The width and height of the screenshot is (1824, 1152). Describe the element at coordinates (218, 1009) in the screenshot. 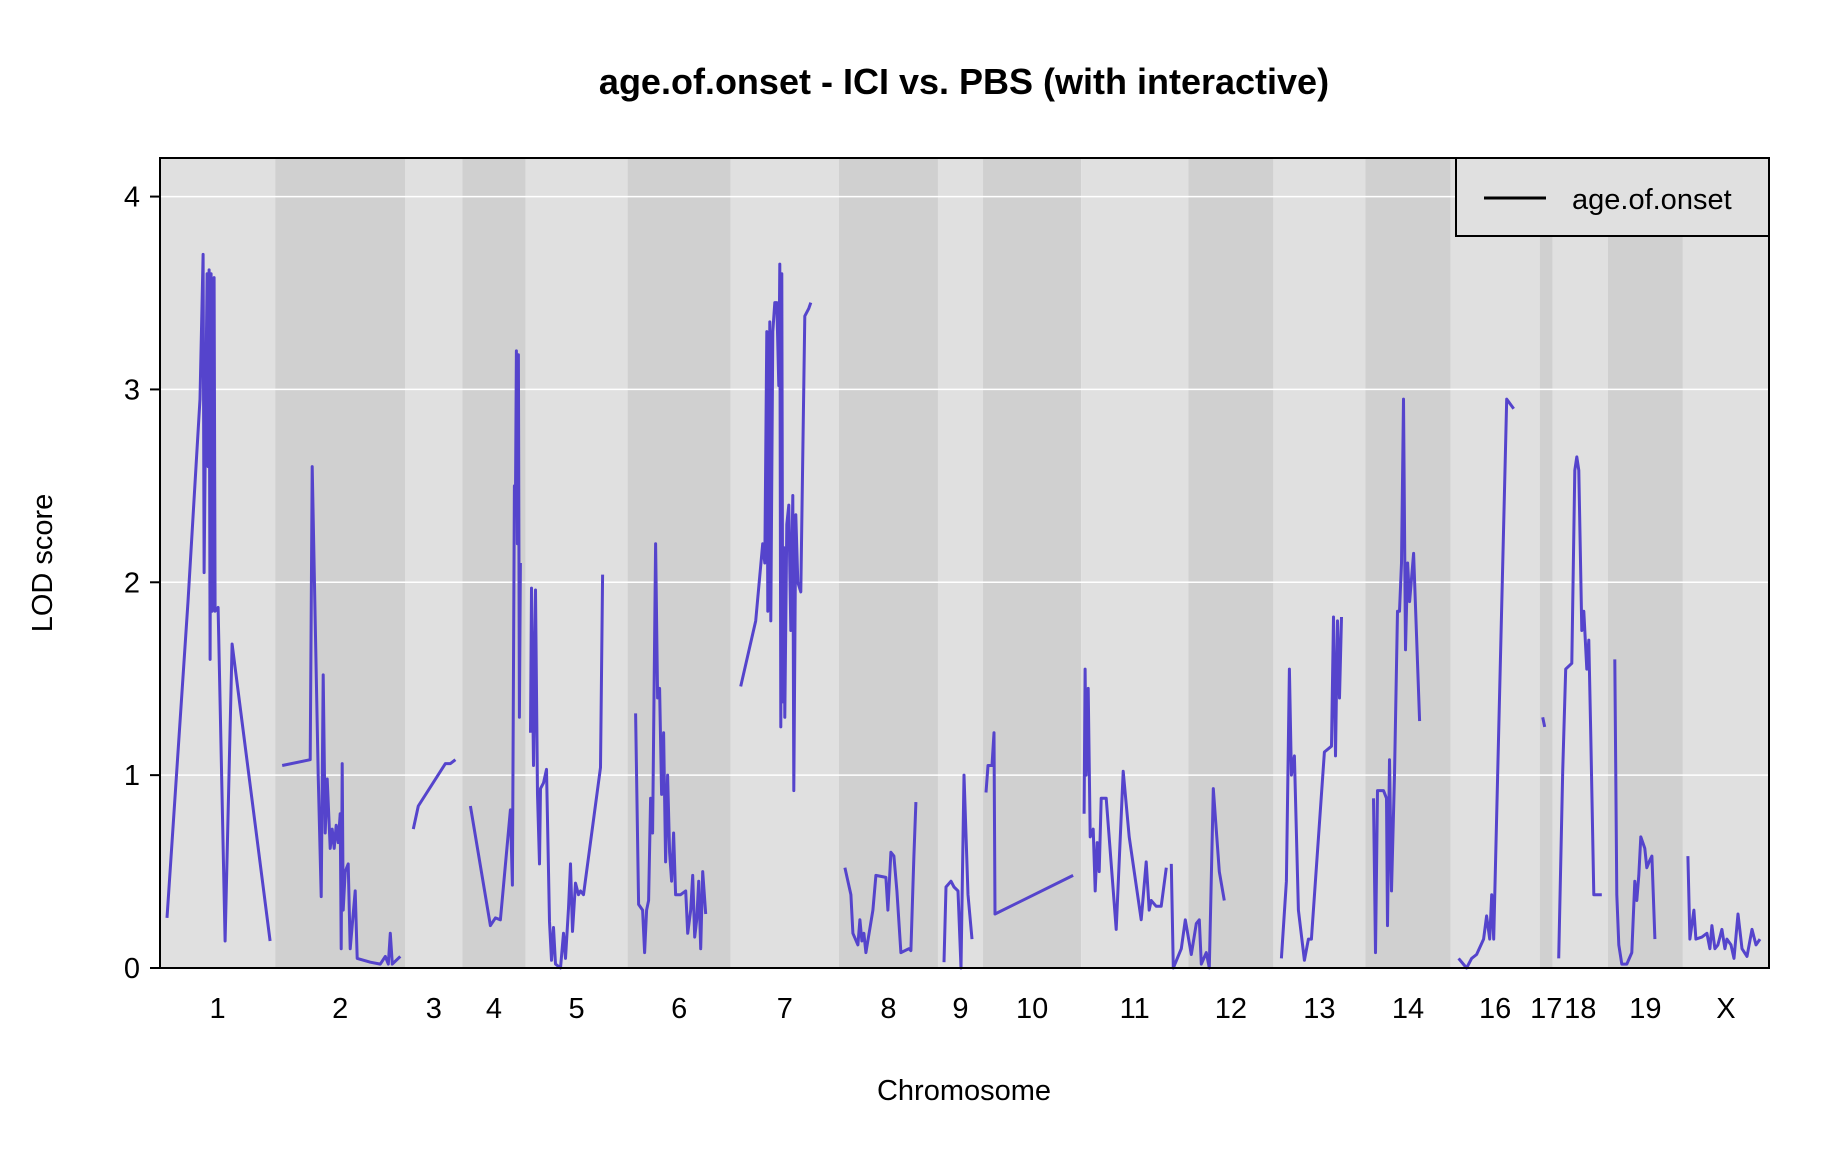

I see `x-tick-label-1: 1` at that location.